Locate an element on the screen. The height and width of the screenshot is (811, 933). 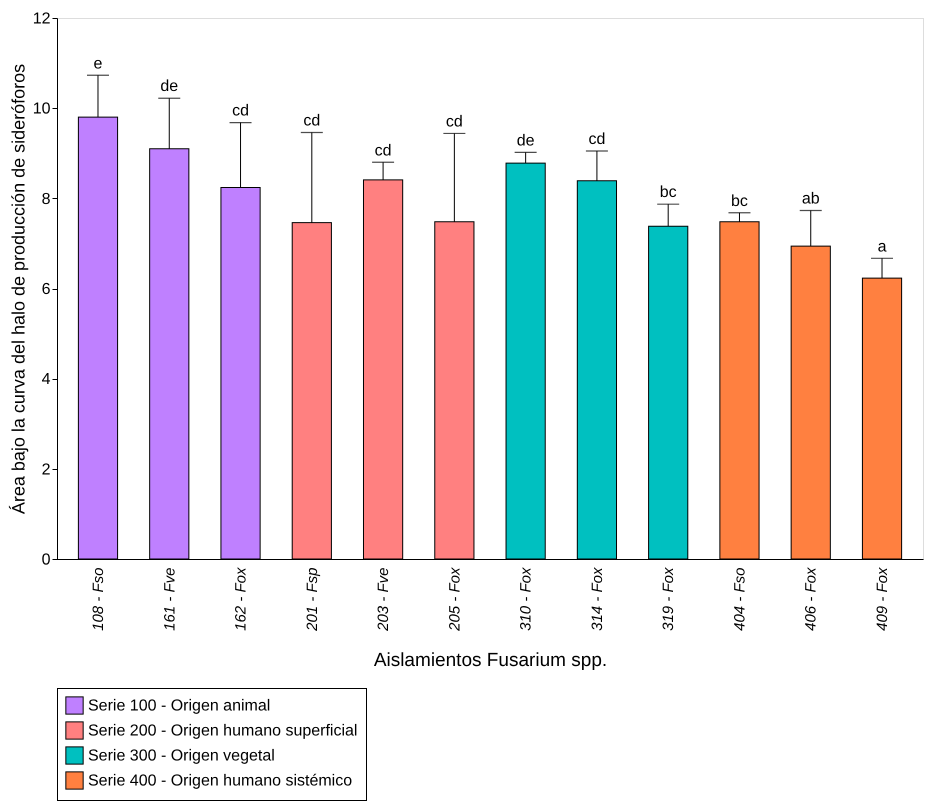
annotation: e is located at coordinates (98, 63).